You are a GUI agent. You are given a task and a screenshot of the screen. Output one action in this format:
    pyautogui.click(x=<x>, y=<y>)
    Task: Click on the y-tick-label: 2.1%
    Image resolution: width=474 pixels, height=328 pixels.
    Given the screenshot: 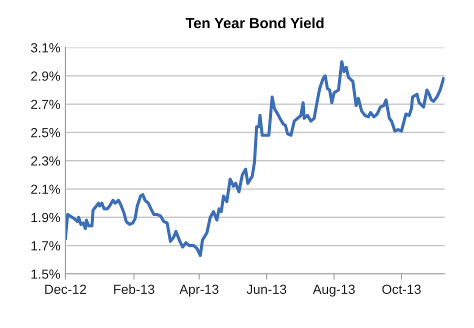 What is the action you would take?
    pyautogui.click(x=45, y=189)
    